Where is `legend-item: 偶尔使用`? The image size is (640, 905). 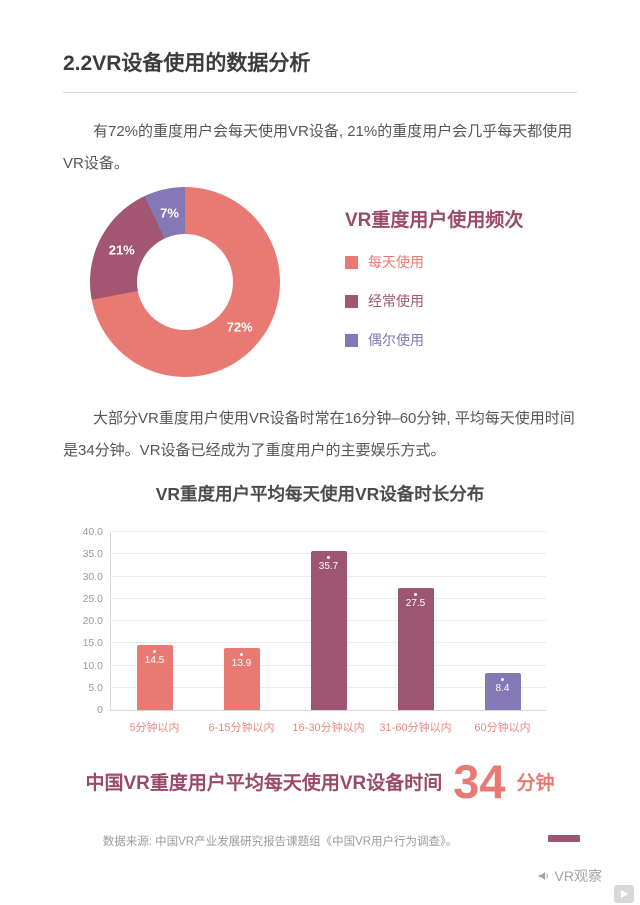
legend-item: 偶尔使用 is located at coordinates (384, 340).